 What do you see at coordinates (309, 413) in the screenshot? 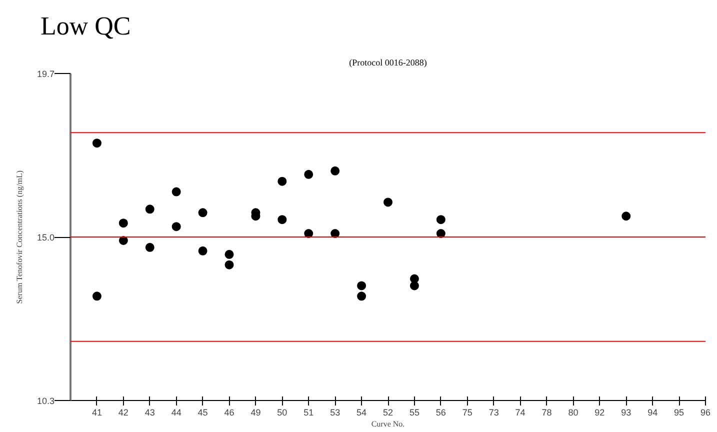
I see `x-tick-label: 51` at bounding box center [309, 413].